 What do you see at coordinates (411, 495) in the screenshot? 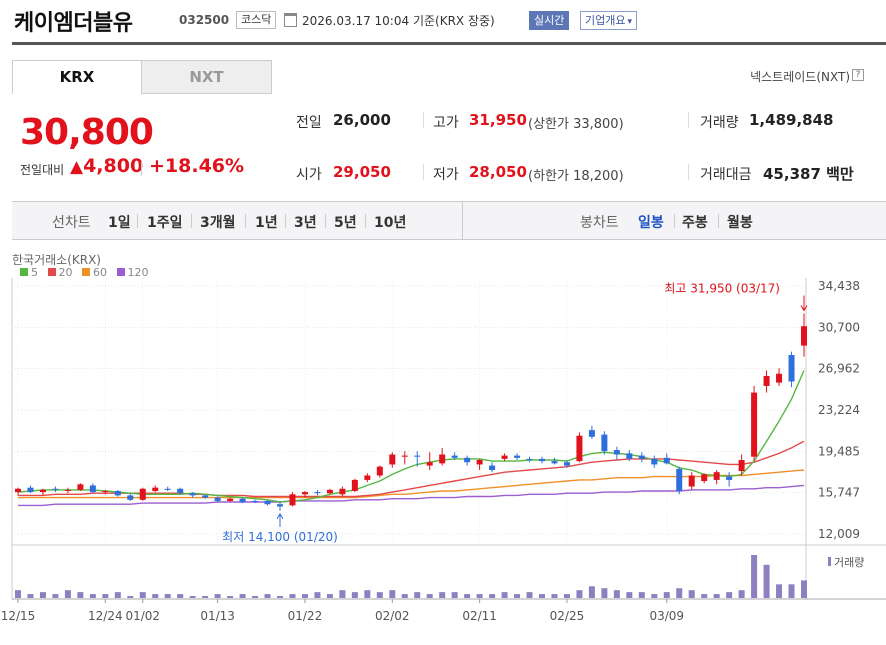
I see `ma120-line` at bounding box center [411, 495].